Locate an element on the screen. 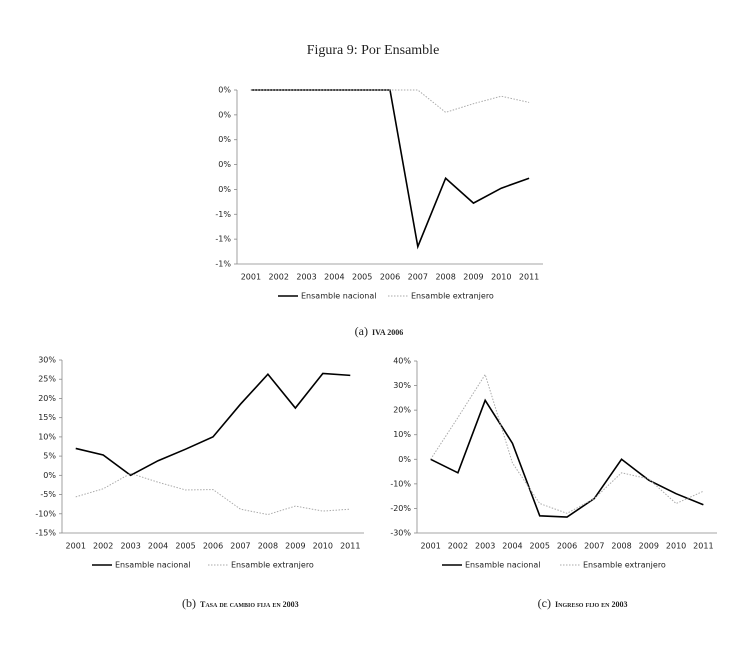 This screenshot has height=659, width=745. figure-title: Figura 9: Por Ensamble is located at coordinates (373, 50).